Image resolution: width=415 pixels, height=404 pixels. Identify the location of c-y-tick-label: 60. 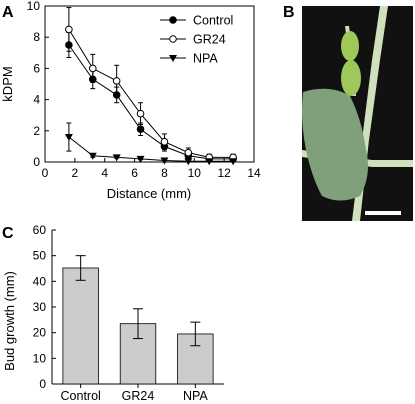
(40, 230).